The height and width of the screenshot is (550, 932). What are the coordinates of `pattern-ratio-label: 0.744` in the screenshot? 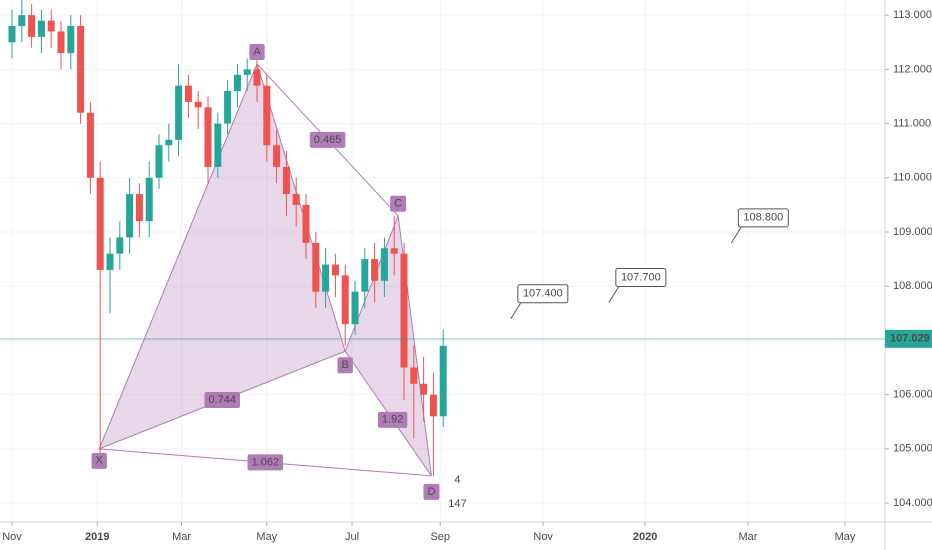 It's located at (222, 400).